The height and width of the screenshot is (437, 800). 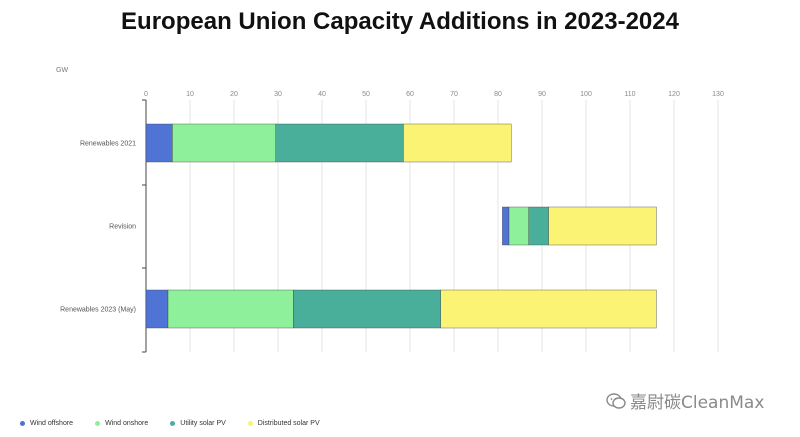 What do you see at coordinates (498, 94) in the screenshot?
I see `x-tick-label: 80` at bounding box center [498, 94].